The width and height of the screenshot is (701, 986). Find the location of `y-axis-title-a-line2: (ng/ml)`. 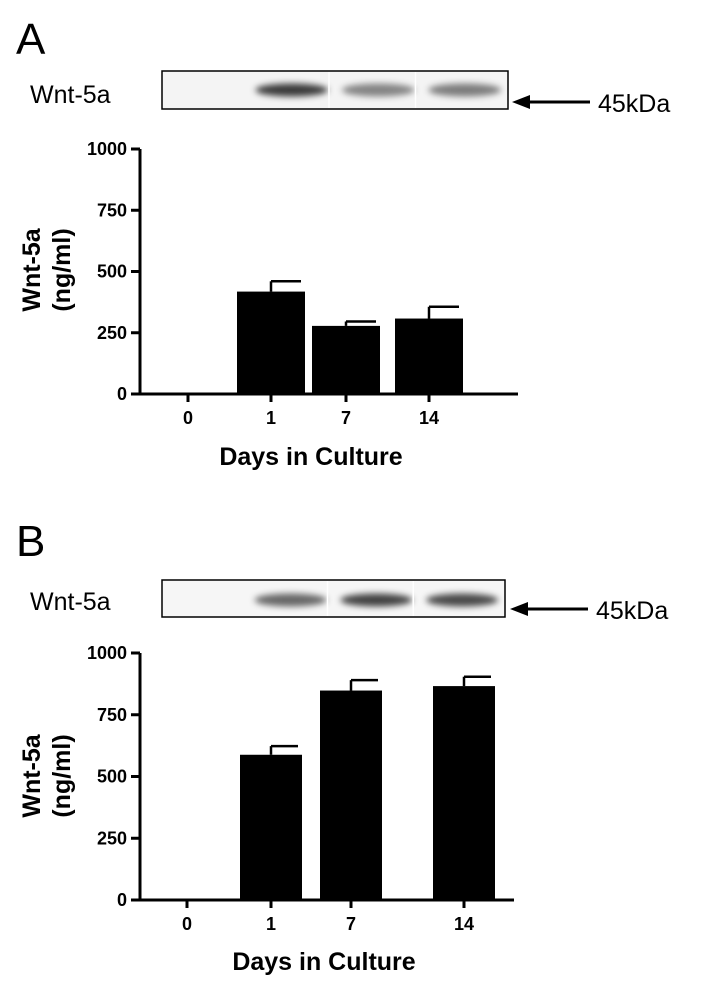

y-axis-title-a-line2: (ng/ml) is located at coordinates (62, 269).